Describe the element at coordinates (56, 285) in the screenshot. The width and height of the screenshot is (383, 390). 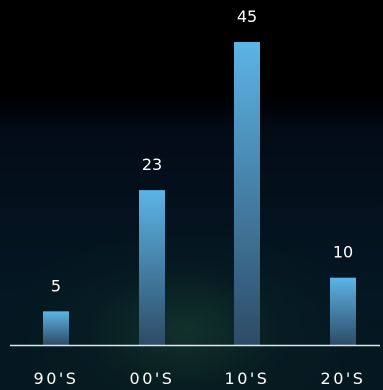
I see `data-label: 5` at that location.